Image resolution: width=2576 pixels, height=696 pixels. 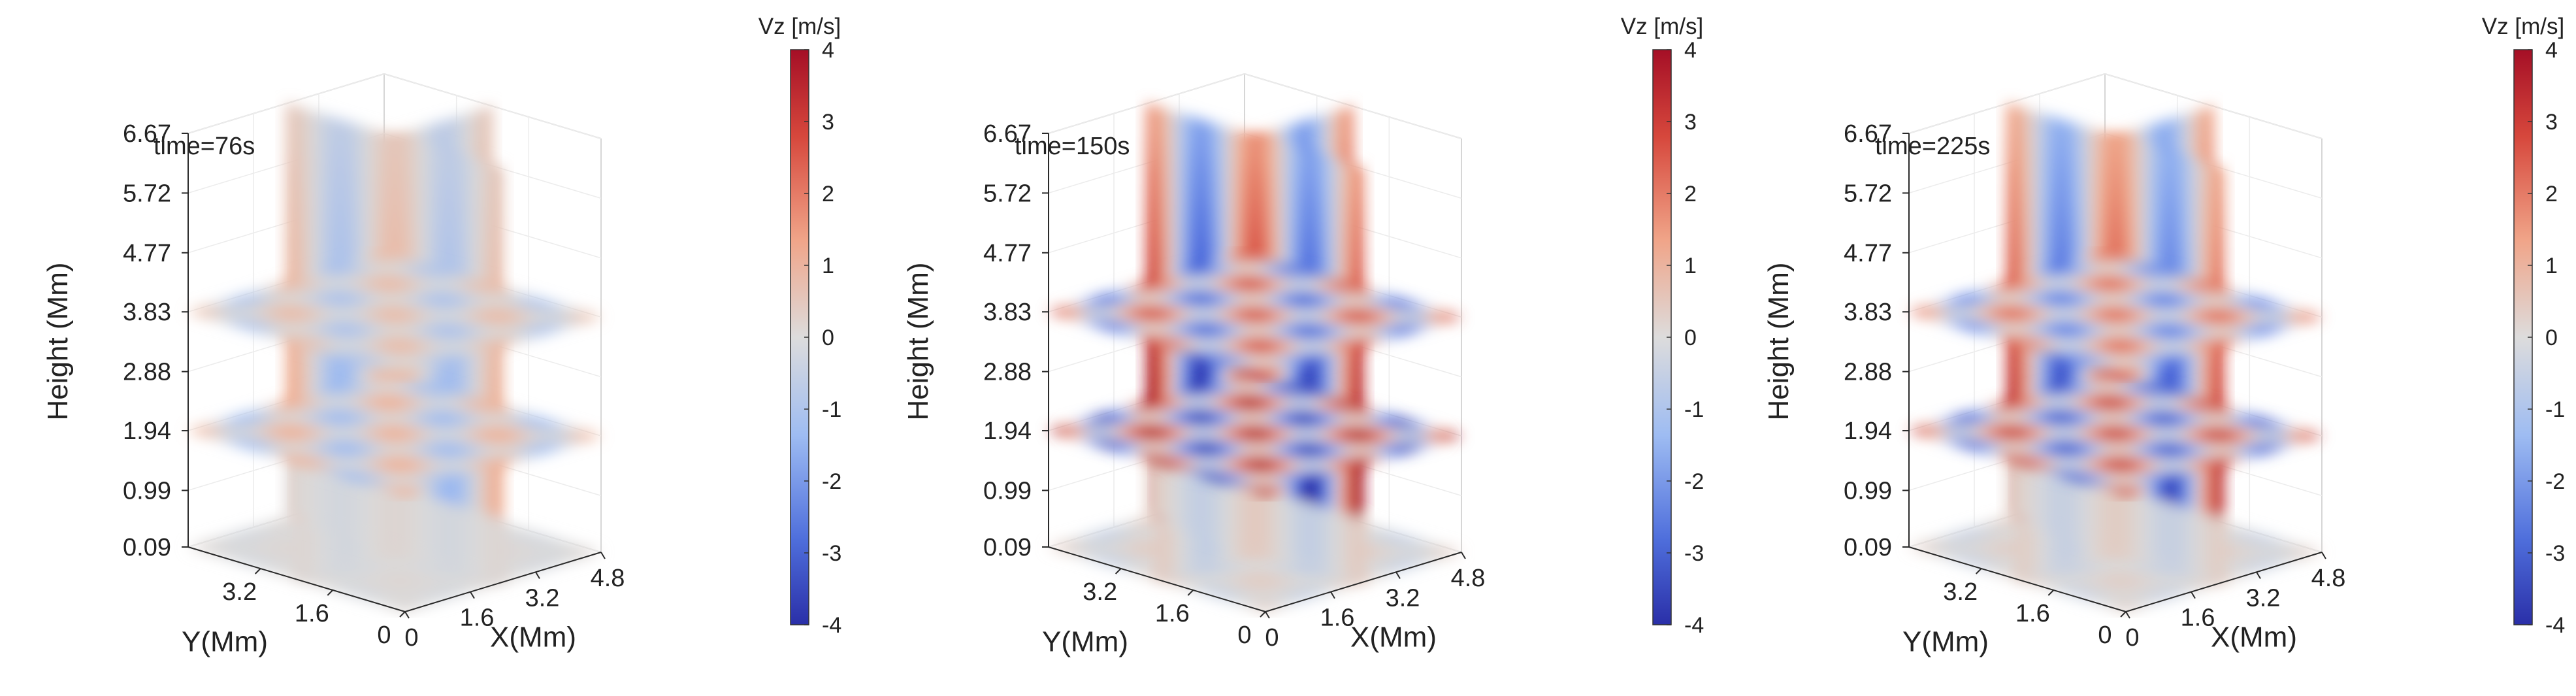 I want to click on colorbar-tick-label: -2, so click(x=831, y=481).